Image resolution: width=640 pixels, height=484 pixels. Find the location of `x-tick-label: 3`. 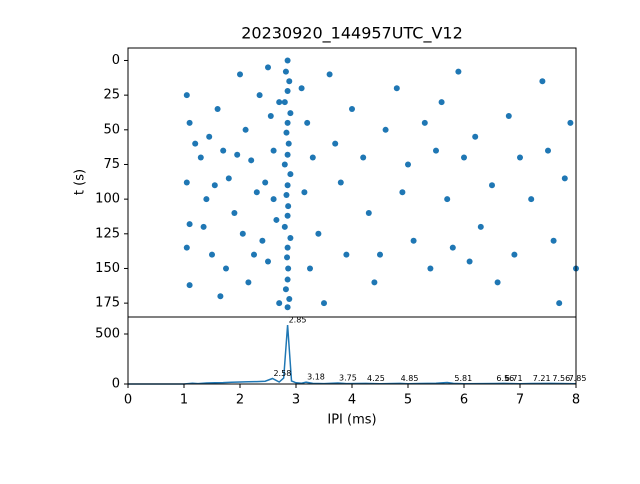

x-tick-label: 3 is located at coordinates (296, 400).